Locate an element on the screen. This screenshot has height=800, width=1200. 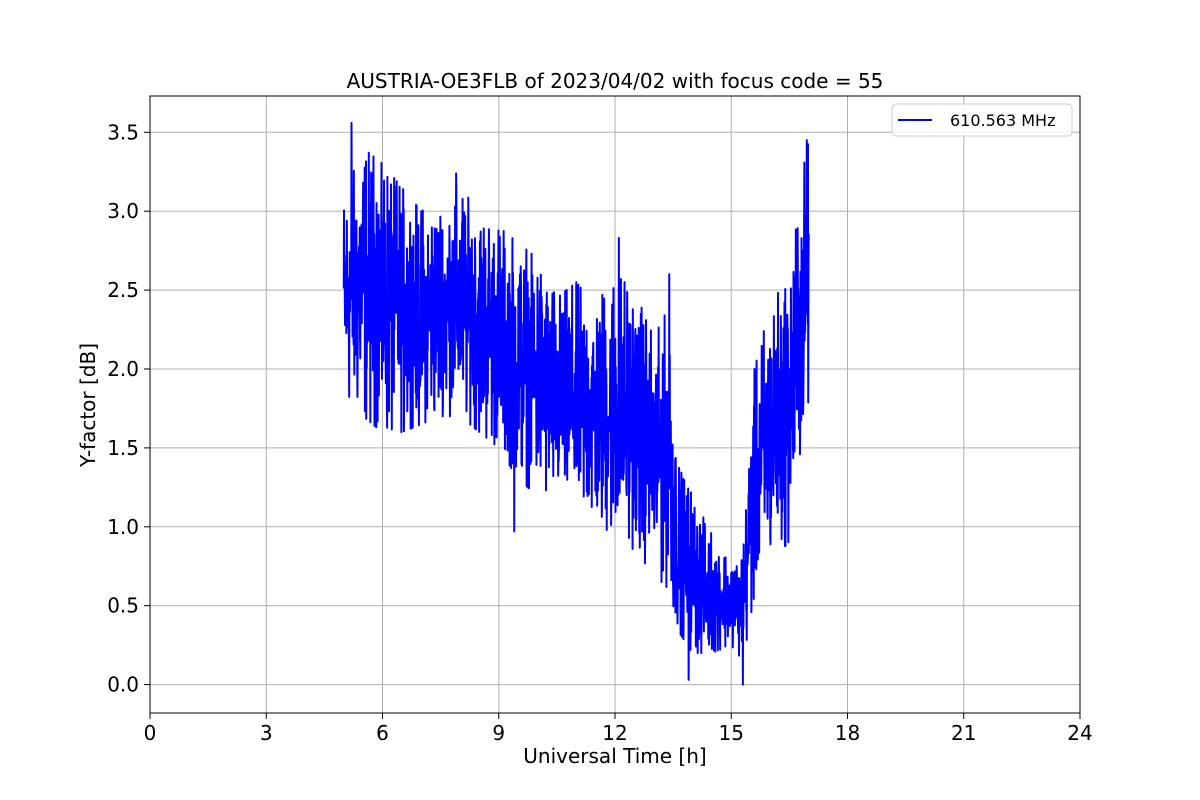
x-tick-label: 15 is located at coordinates (731, 733).